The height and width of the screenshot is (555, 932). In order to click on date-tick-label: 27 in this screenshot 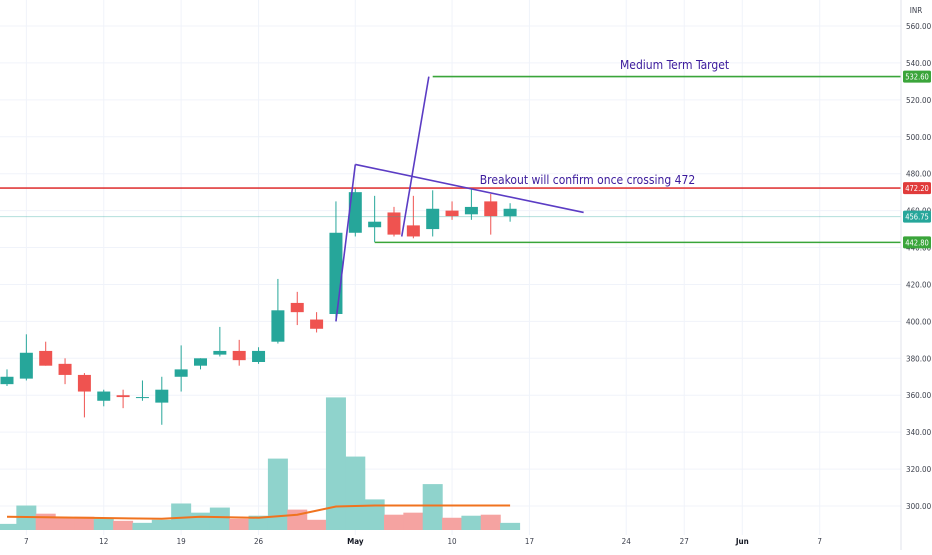, I will do `click(684, 541)`.